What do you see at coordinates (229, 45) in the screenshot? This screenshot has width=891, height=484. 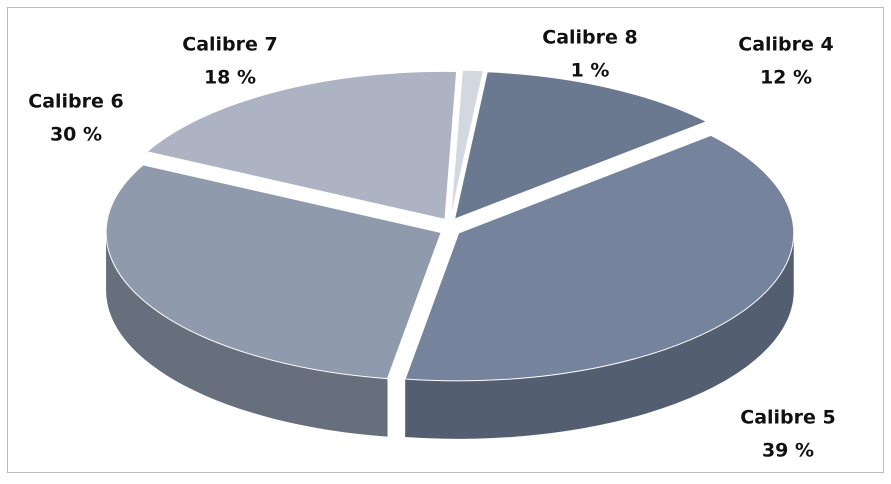 I see `slice-label: Calibre 7` at bounding box center [229, 45].